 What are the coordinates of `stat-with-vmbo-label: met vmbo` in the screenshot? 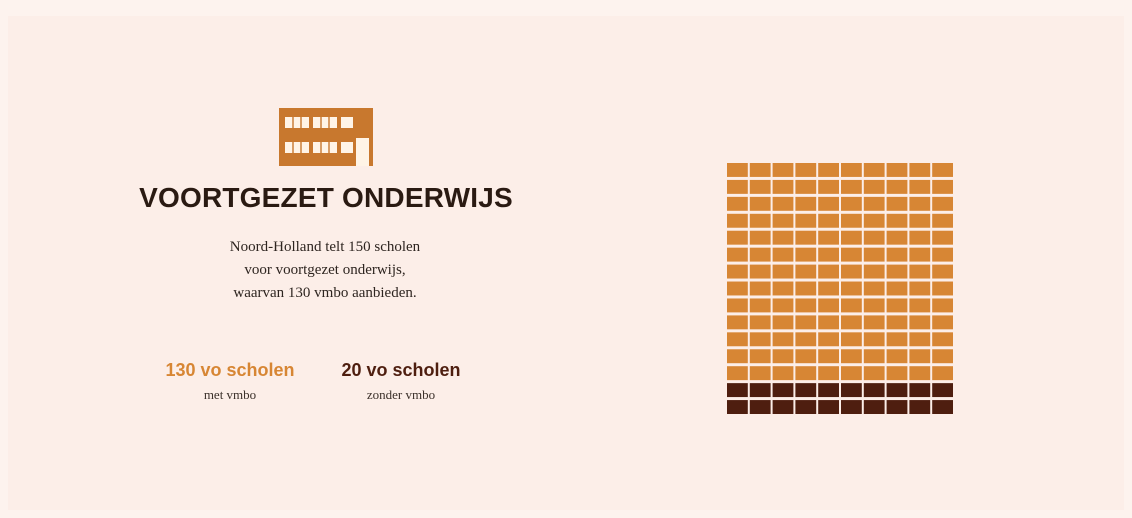 It's located at (230, 394).